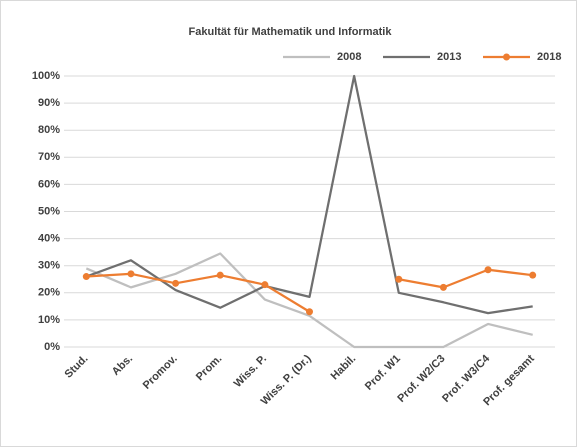 This screenshot has width=577, height=447. What do you see at coordinates (46, 76) in the screenshot?
I see `y-tick-label: 100%` at bounding box center [46, 76].